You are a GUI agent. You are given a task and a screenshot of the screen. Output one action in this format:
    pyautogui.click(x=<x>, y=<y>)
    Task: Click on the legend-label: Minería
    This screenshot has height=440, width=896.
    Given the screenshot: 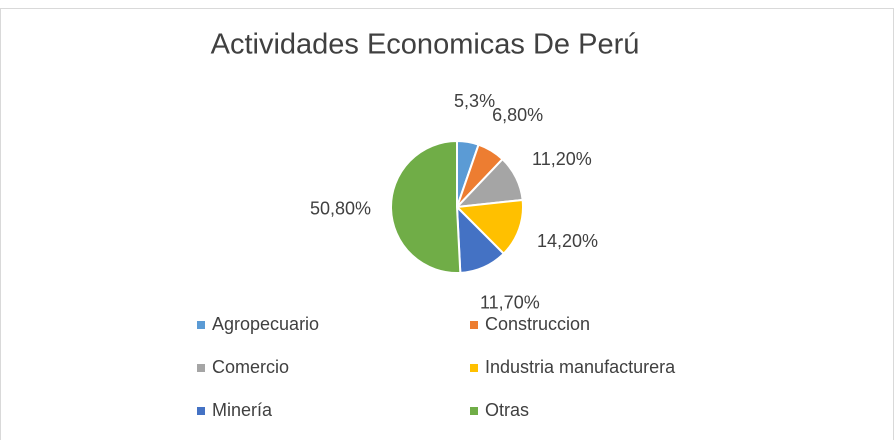 What is the action you would take?
    pyautogui.click(x=242, y=410)
    